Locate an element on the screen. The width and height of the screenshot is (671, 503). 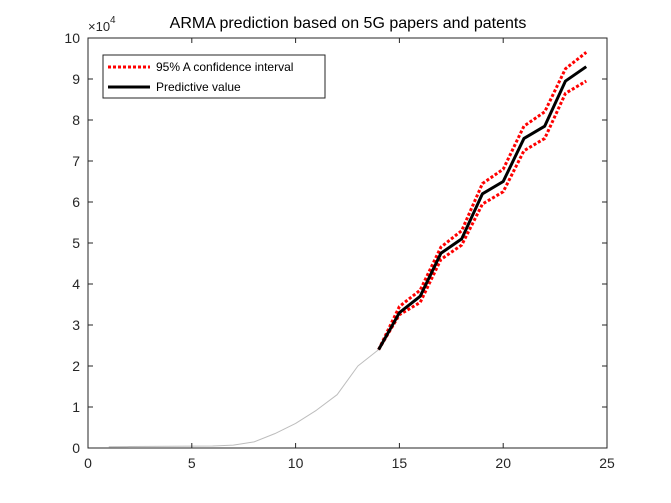
y-tick-label-6: 6 is located at coordinates (76, 202).